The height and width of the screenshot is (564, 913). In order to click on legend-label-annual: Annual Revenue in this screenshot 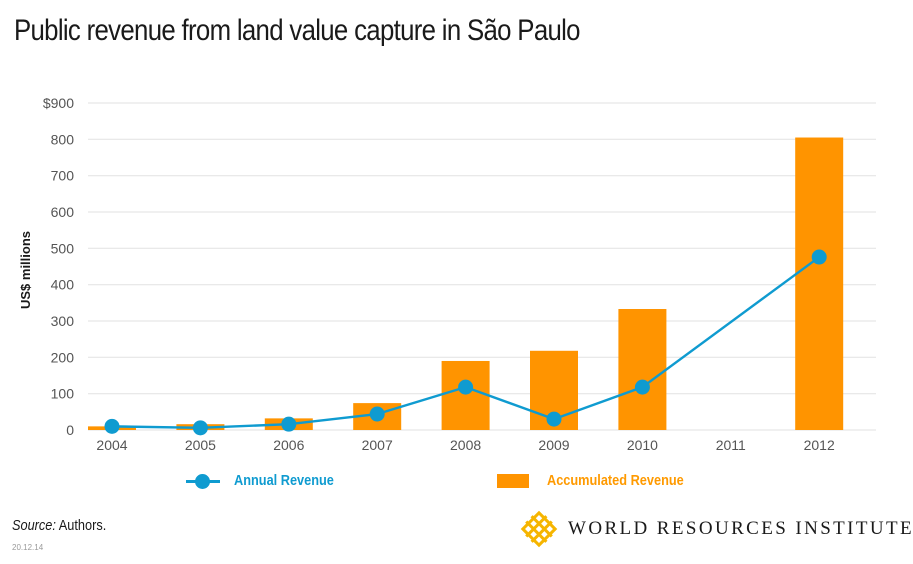, I will do `click(284, 480)`.